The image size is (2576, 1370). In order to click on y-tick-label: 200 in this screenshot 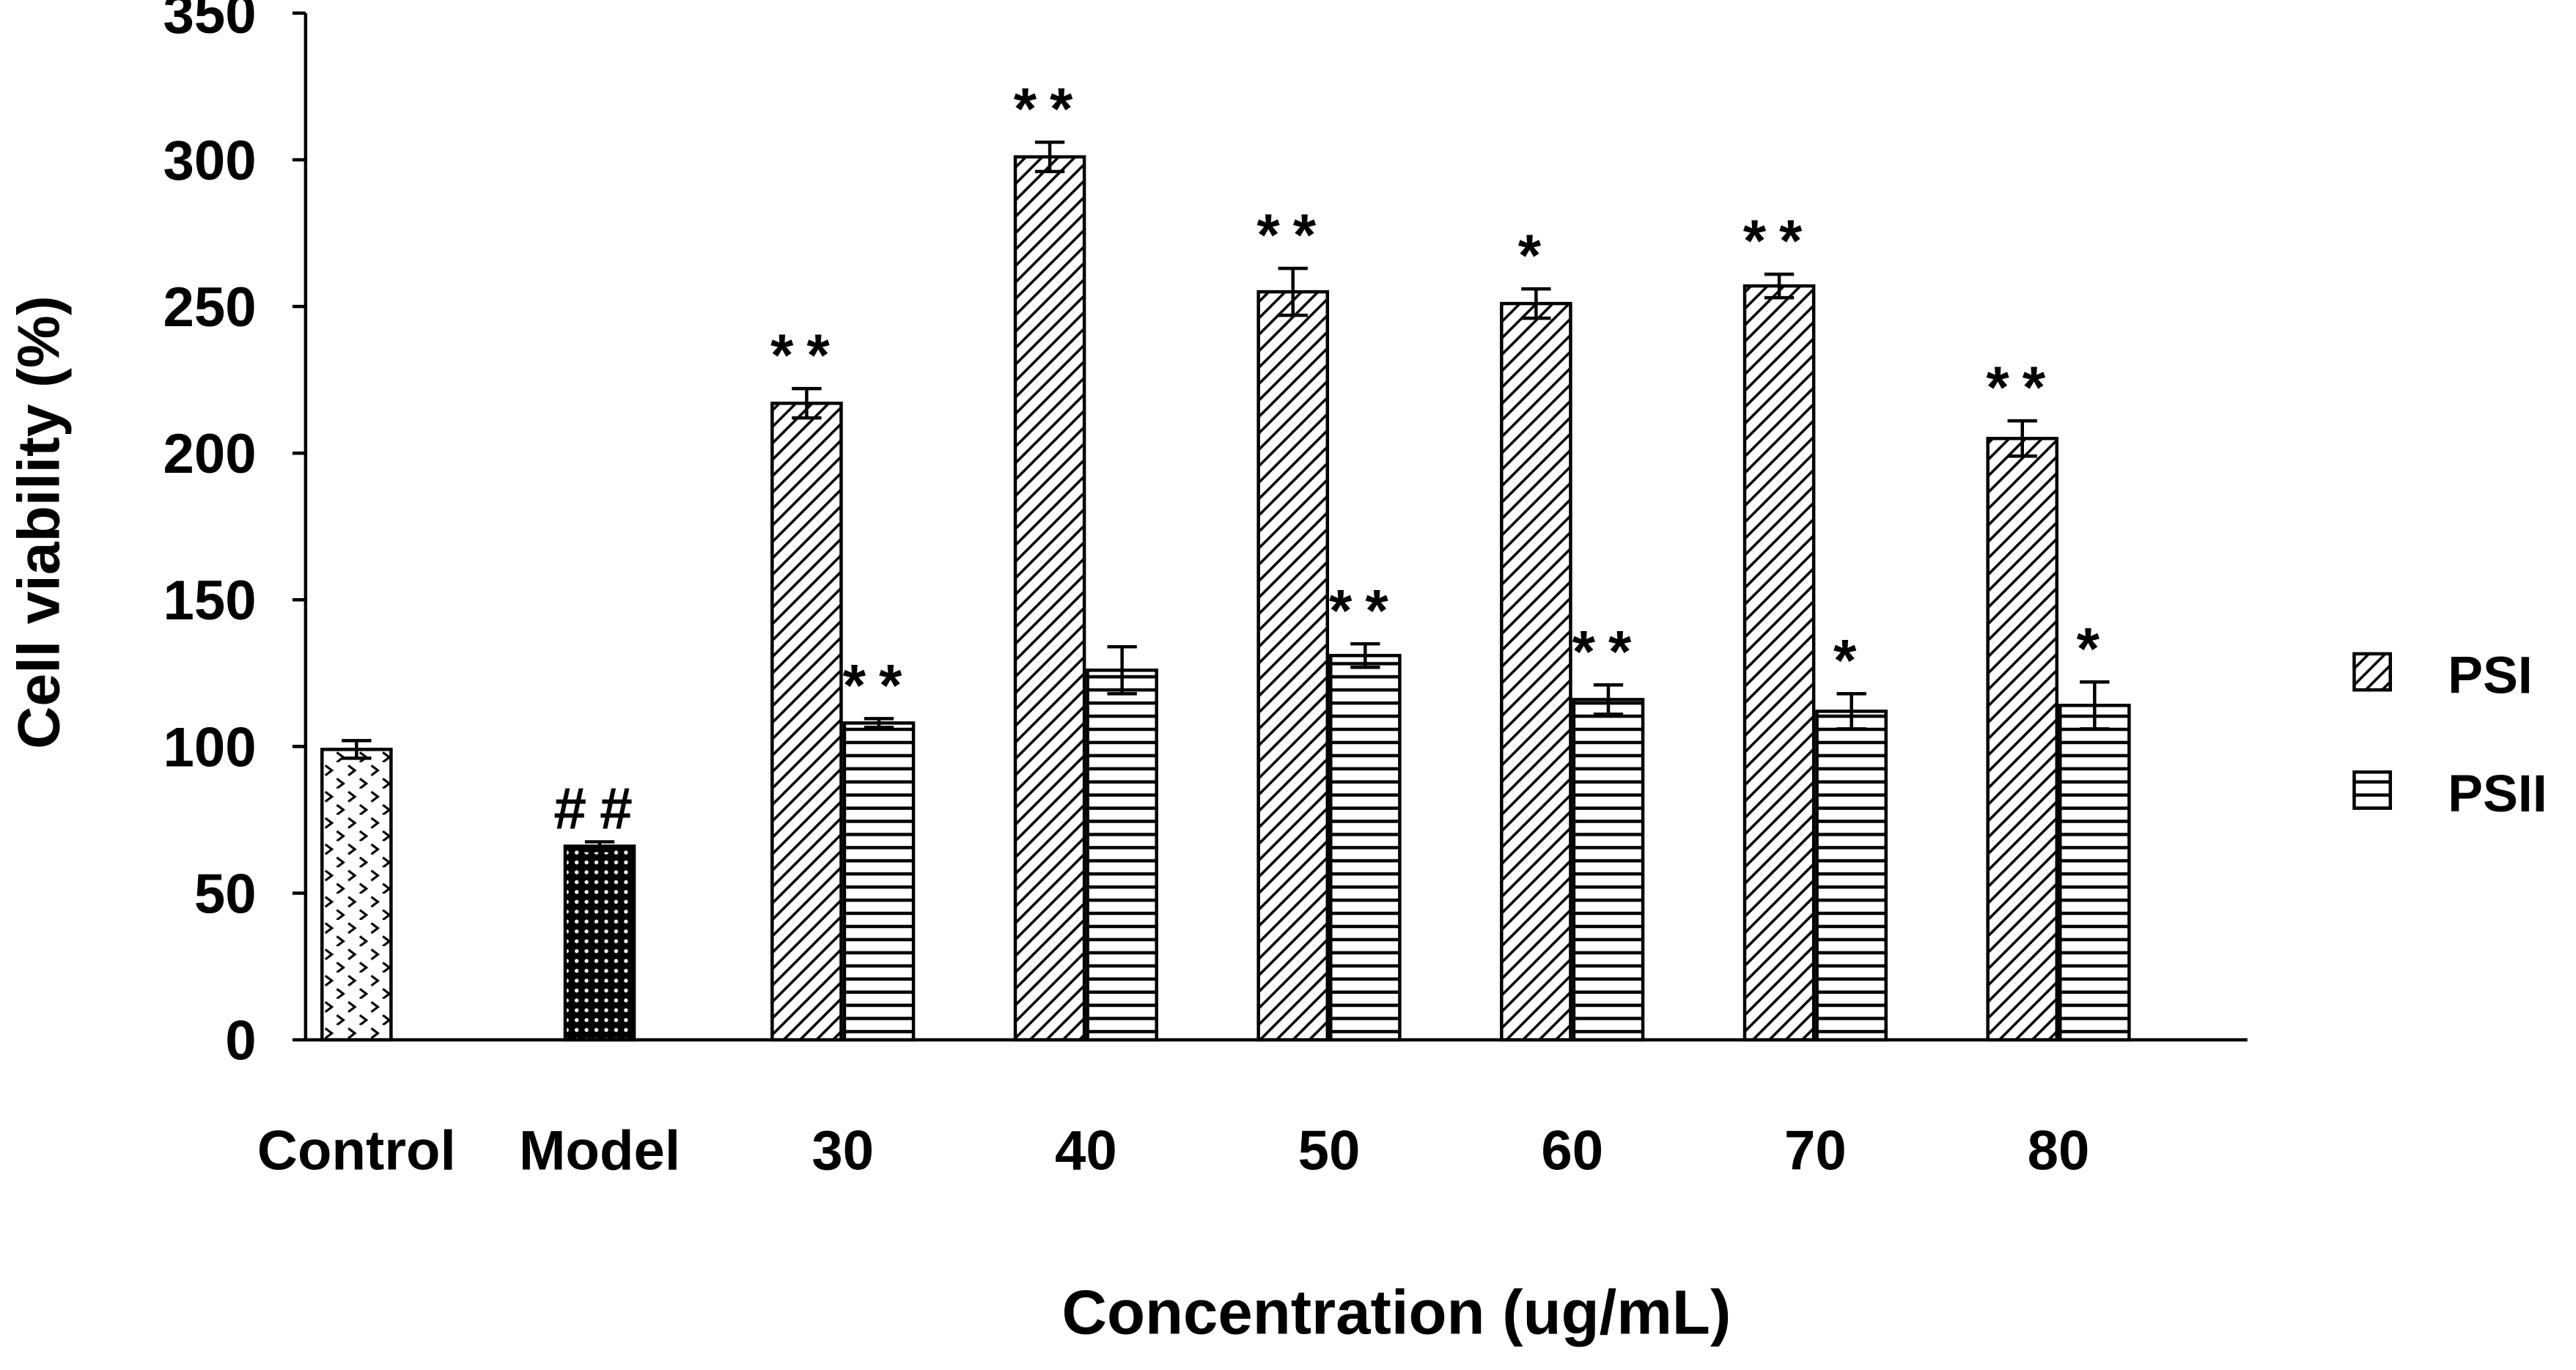, I will do `click(210, 454)`.